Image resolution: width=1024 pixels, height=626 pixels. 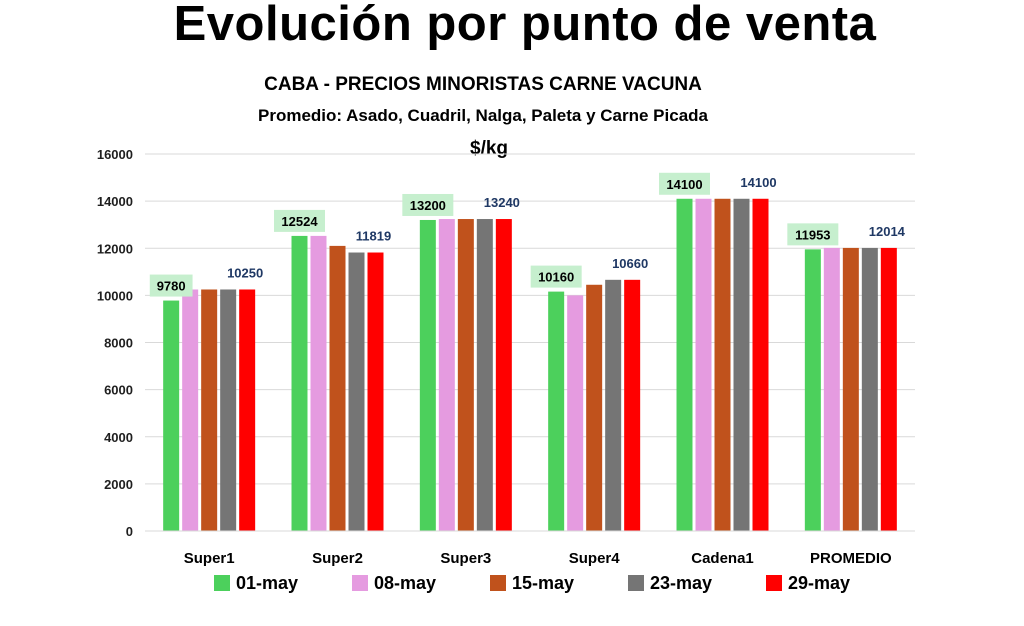 What do you see at coordinates (356, 391) in the screenshot?
I see `bar-23-may-Super2` at bounding box center [356, 391].